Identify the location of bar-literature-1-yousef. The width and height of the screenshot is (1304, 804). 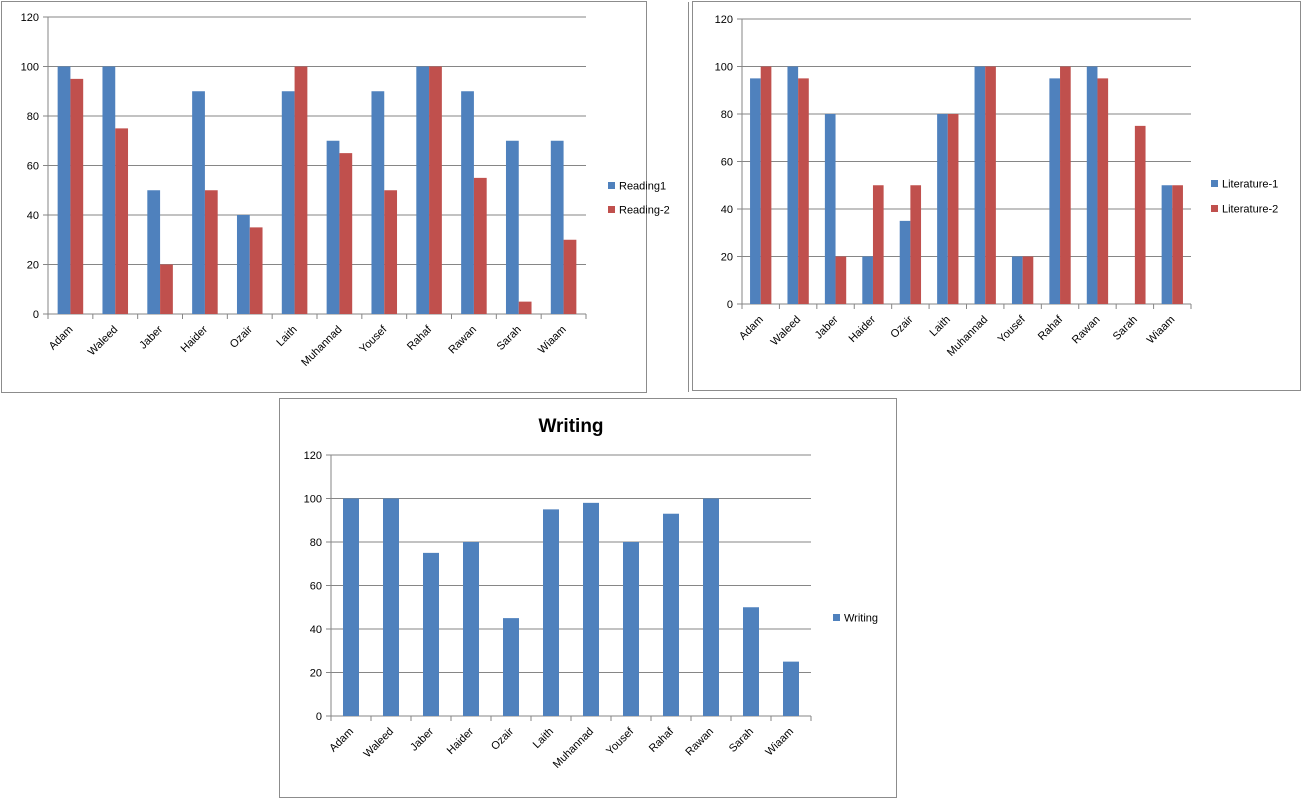
(1017, 280).